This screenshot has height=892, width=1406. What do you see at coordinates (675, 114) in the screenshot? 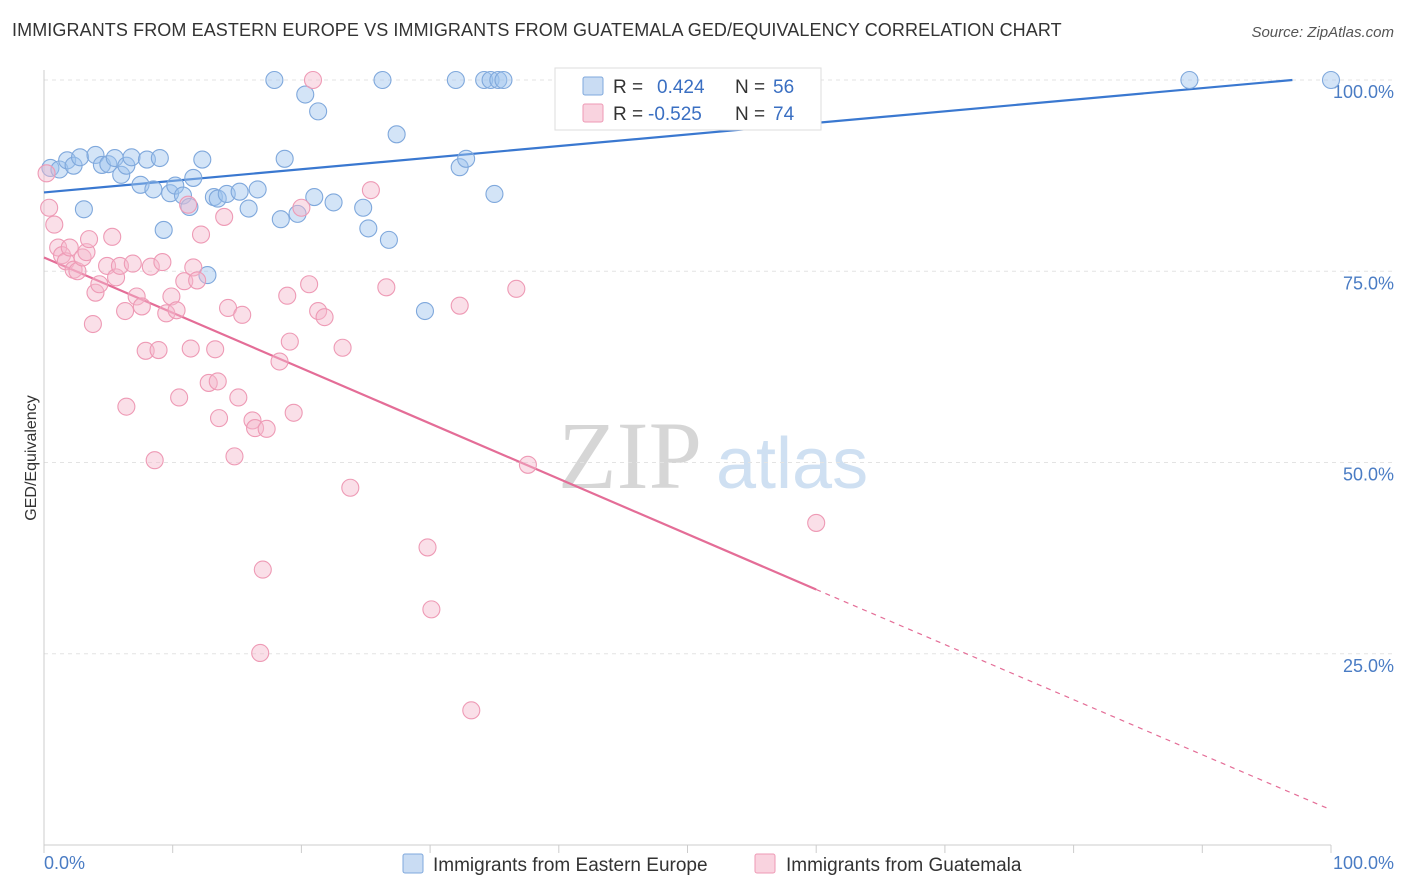
I see `legend-r-value-2: -0.525` at bounding box center [675, 114].